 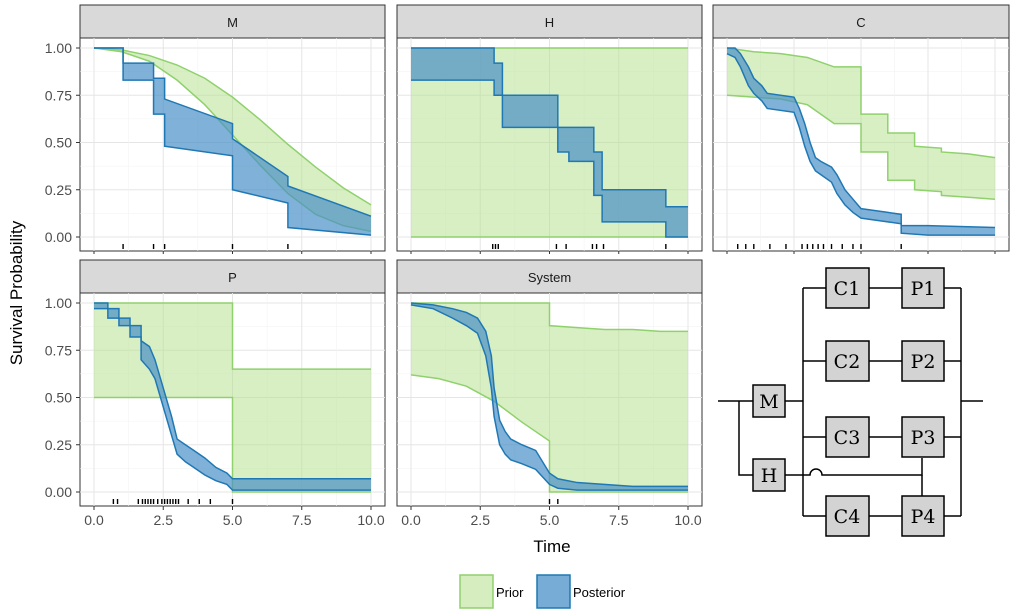 I want to click on component-box-p3, so click(x=923, y=437).